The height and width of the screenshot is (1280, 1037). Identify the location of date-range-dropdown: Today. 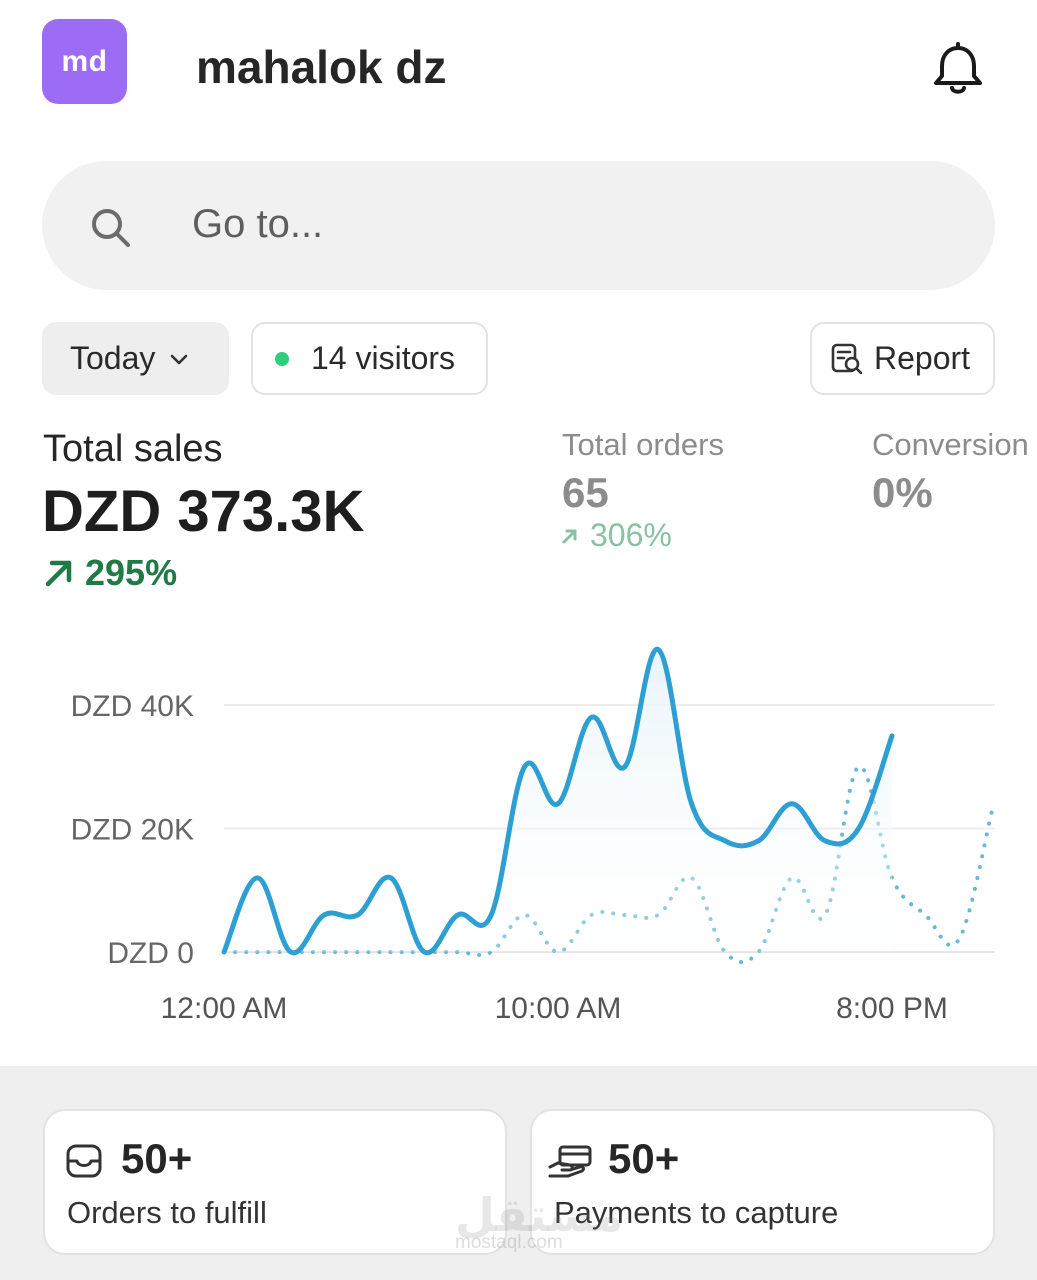
(135, 358).